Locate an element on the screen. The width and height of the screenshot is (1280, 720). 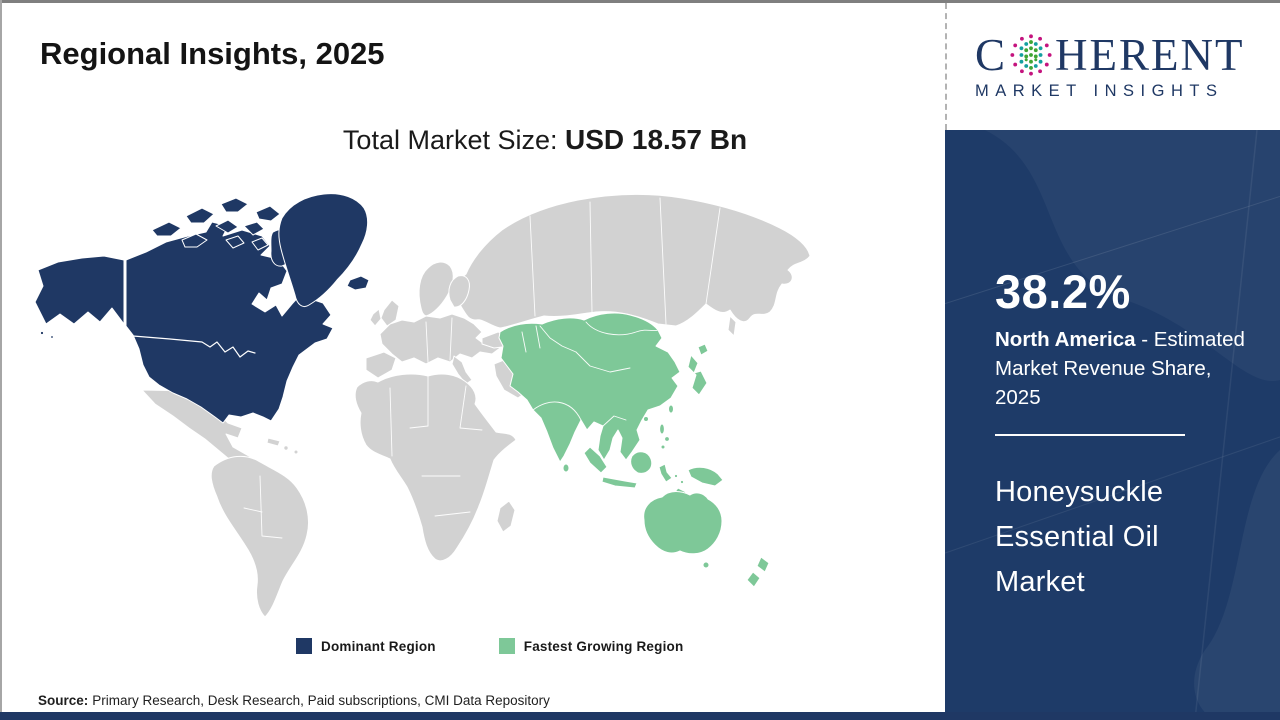
source-label: Source: is located at coordinates (63, 700).